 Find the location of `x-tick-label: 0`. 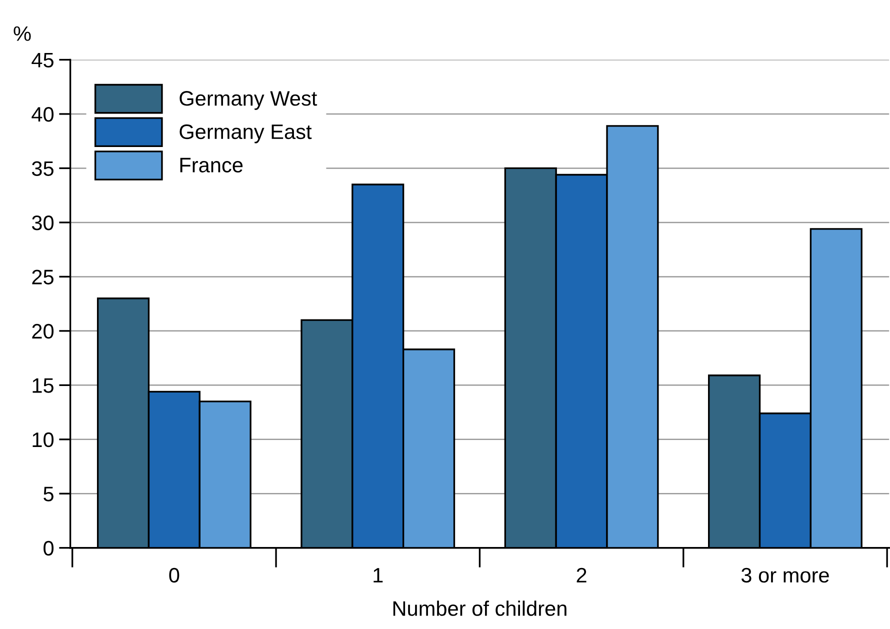

x-tick-label: 0 is located at coordinates (174, 575).